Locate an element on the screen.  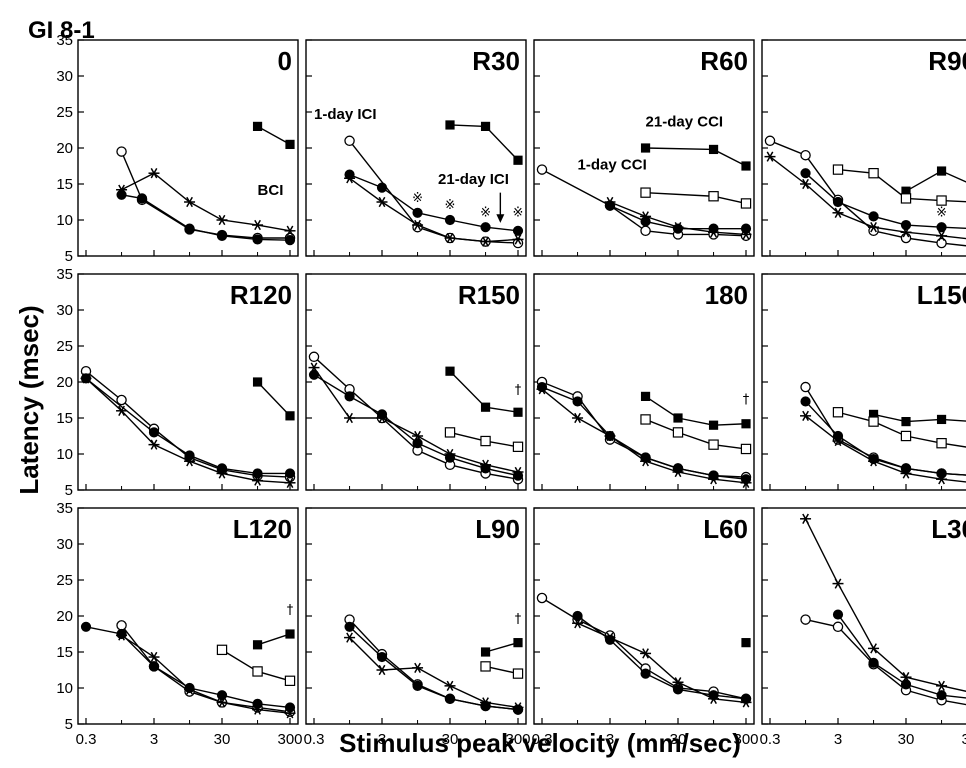
panel-r150: R150 † is located at coordinates (416, 382).